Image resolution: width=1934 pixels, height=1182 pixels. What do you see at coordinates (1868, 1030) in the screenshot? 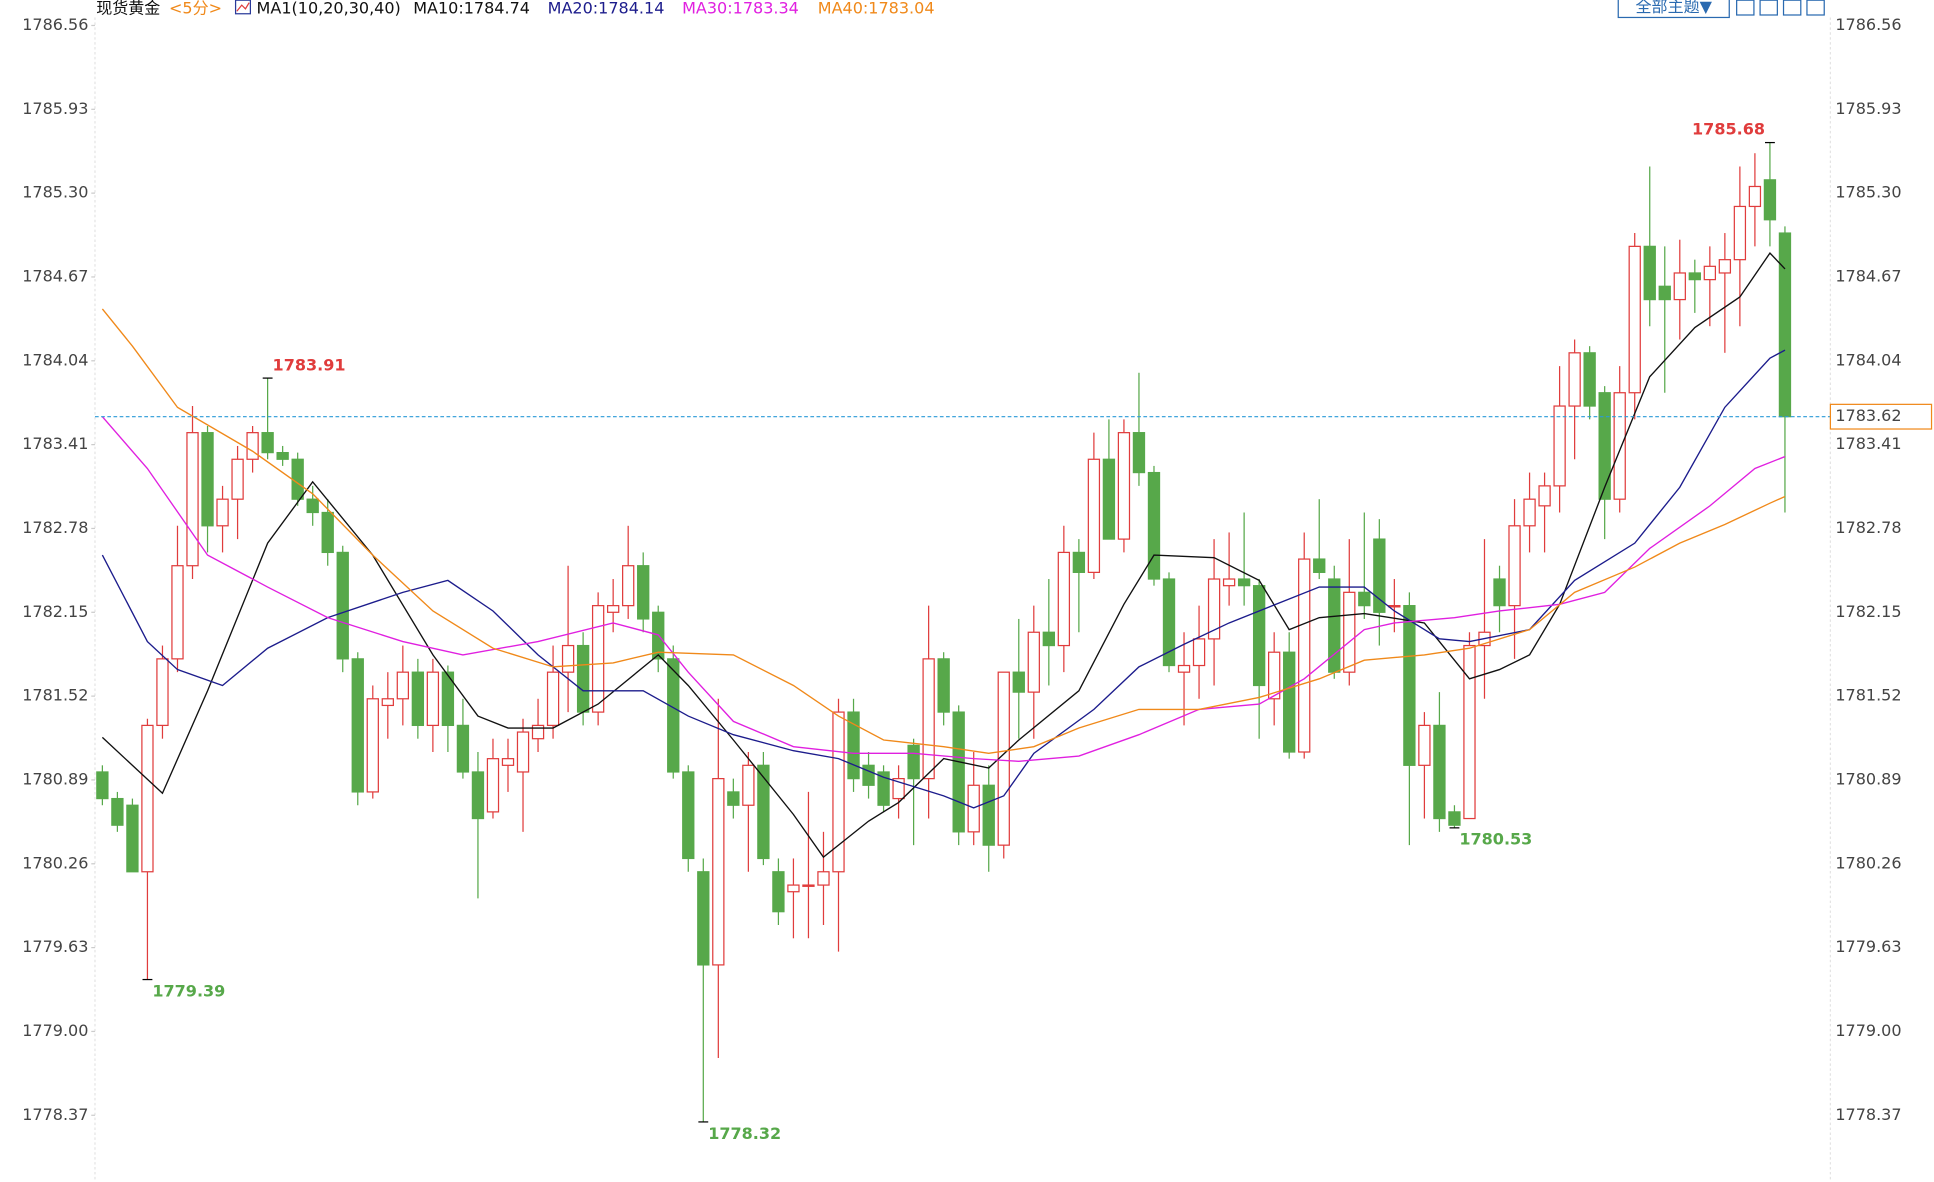
I see `y-tick-label-right: 1779.00` at bounding box center [1868, 1030].